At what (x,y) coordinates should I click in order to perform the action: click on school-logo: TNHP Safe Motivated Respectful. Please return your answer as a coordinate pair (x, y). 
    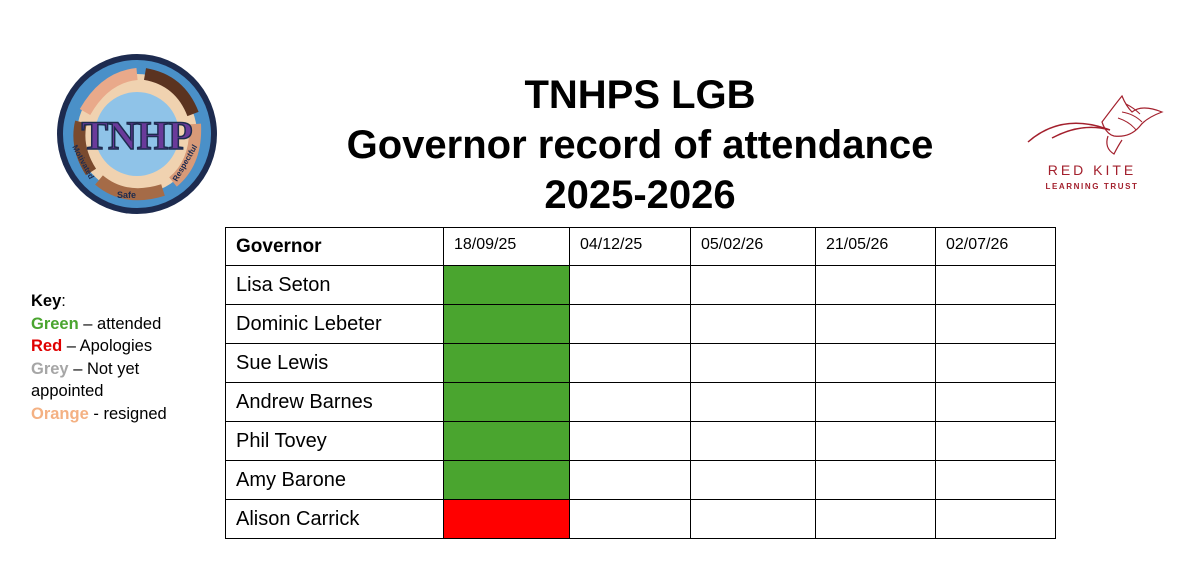
    Looking at the image, I should click on (137, 134).